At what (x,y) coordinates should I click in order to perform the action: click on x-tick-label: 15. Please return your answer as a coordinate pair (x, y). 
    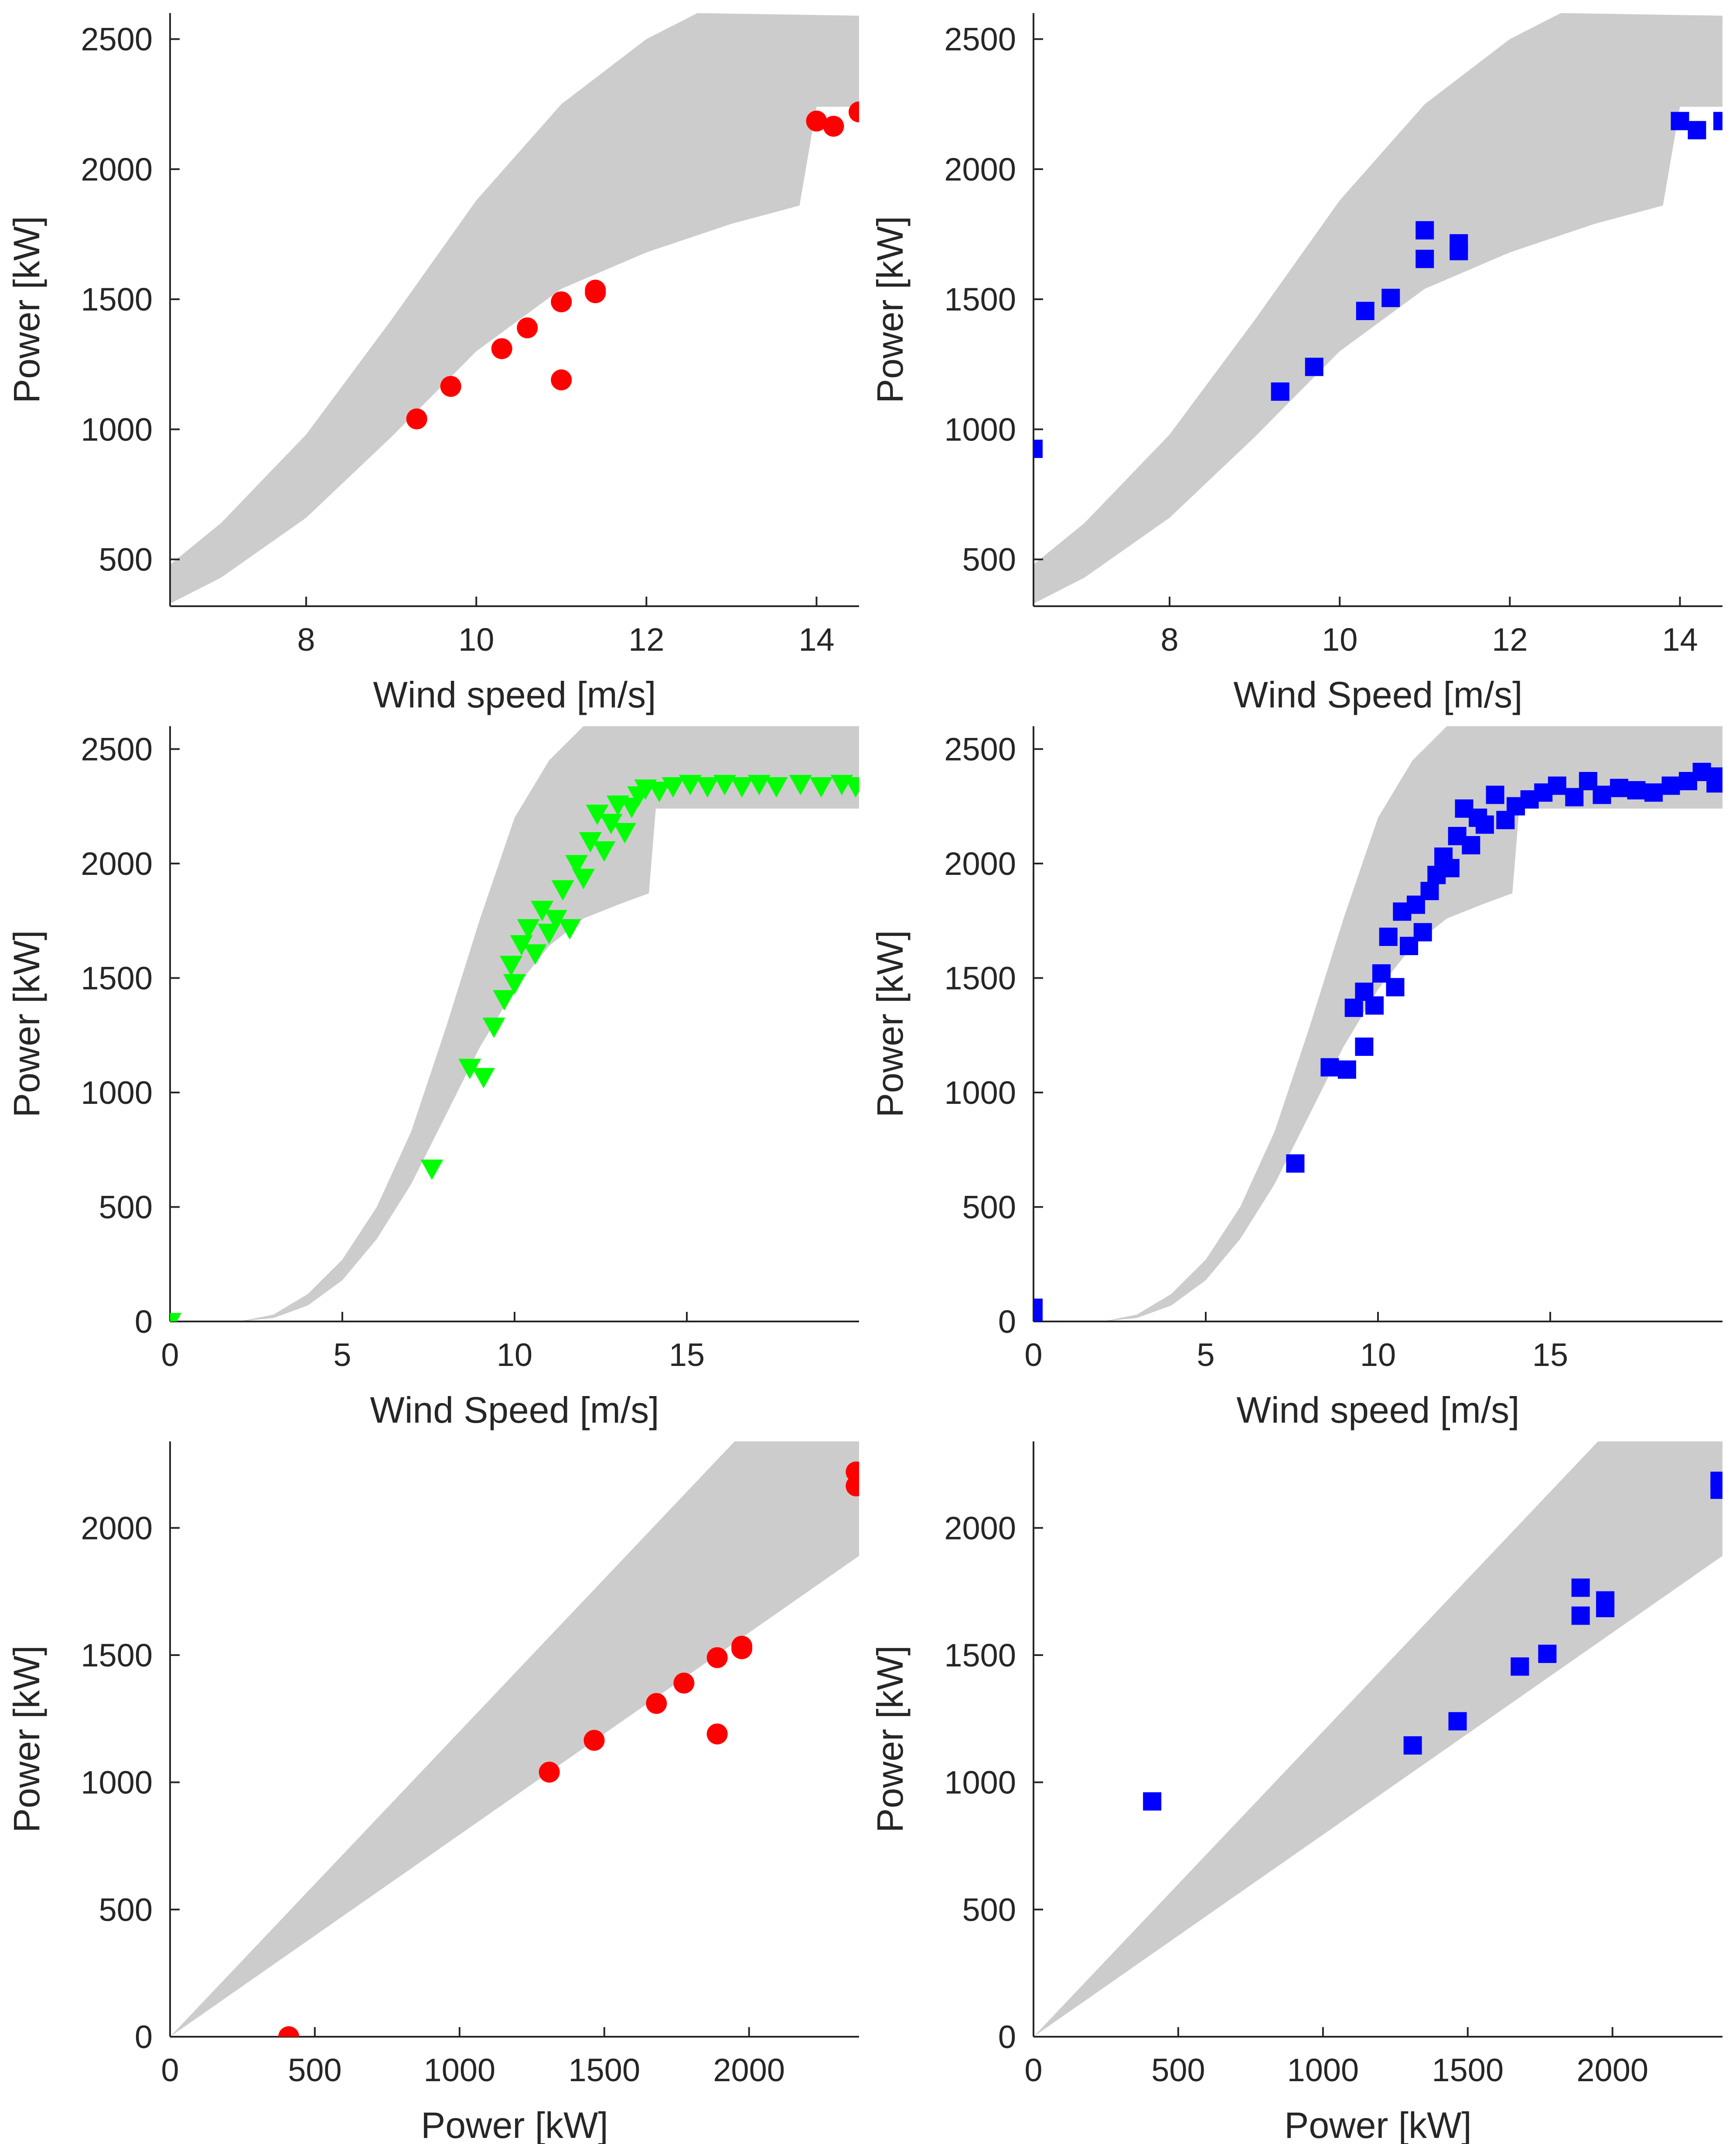
    Looking at the image, I should click on (1550, 1355).